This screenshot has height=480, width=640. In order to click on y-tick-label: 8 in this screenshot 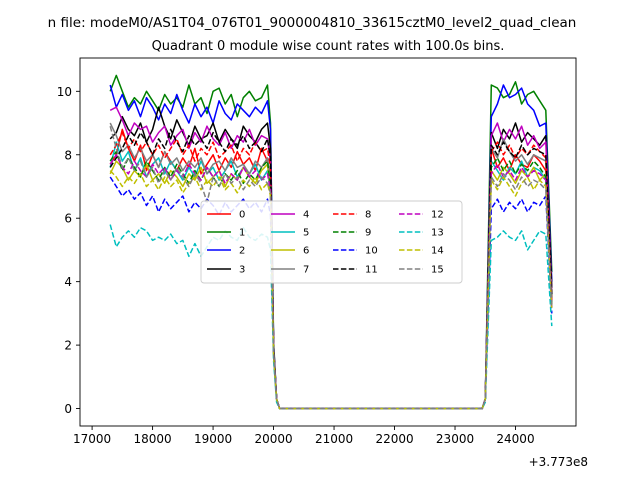, I will do `click(68, 155)`.